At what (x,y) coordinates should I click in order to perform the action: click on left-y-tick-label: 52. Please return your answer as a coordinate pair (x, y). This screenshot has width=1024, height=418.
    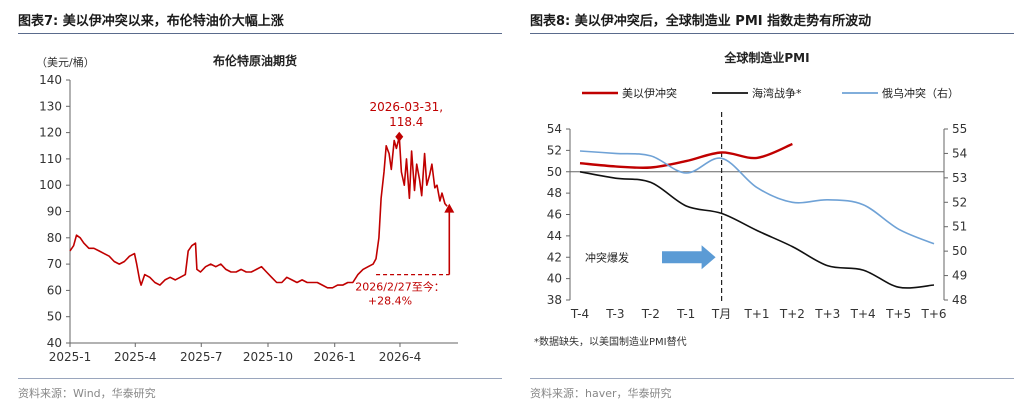
    Looking at the image, I should click on (554, 150).